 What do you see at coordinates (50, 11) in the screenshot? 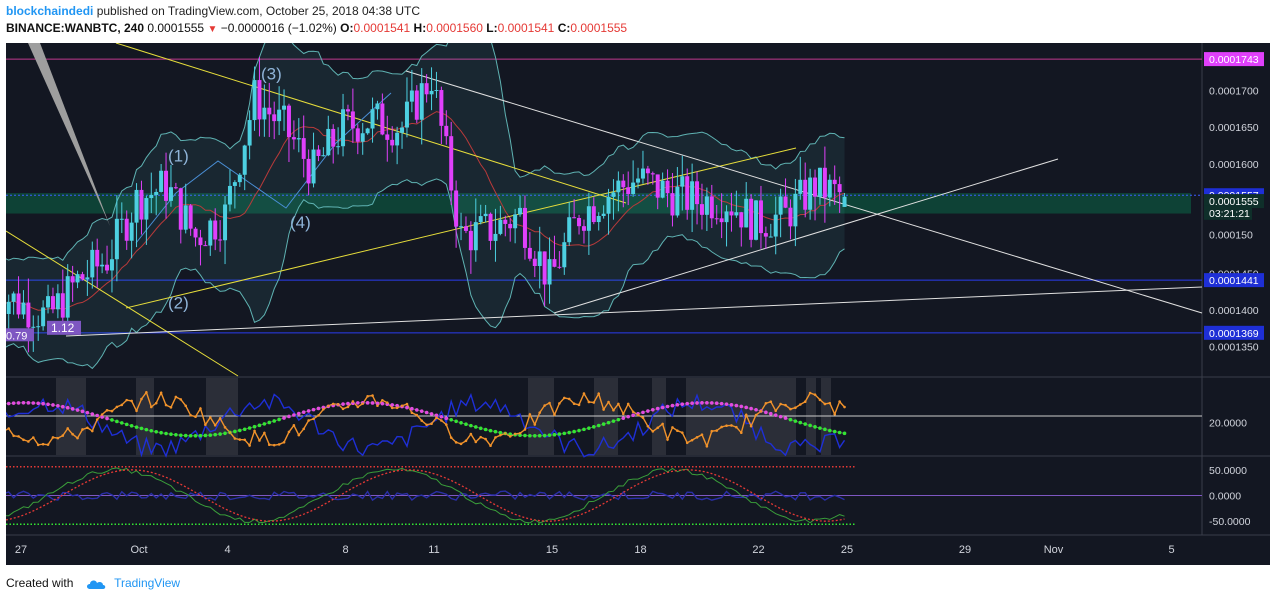
I see `author-link: blockchaindedi` at bounding box center [50, 11].